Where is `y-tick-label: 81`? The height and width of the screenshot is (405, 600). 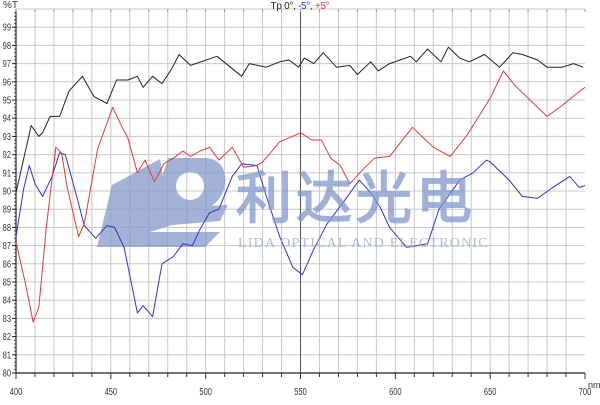
y-tick-label: 81 is located at coordinates (7, 354).